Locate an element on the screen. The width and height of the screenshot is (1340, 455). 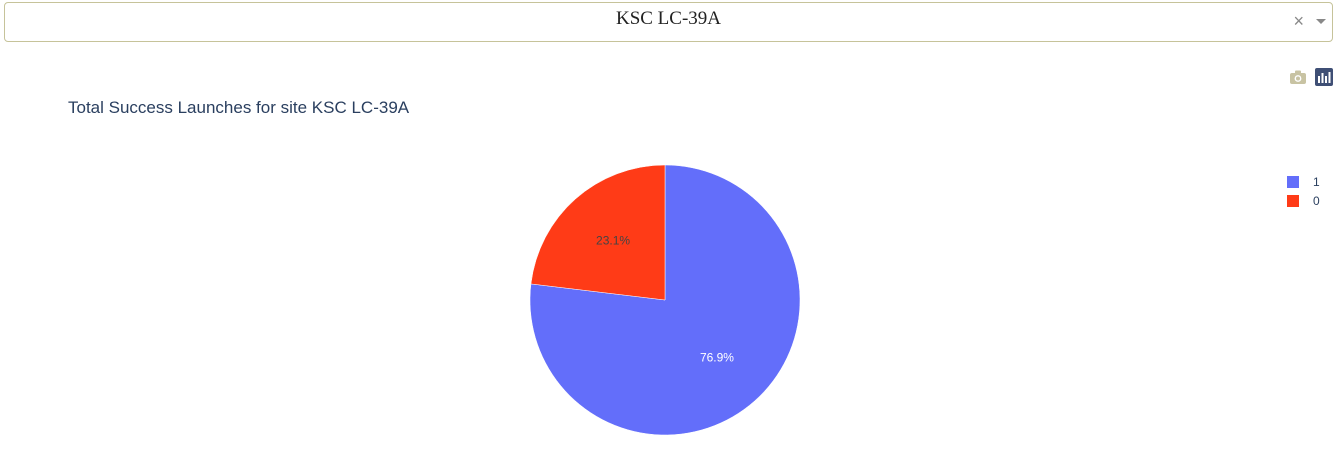
launch-site-dropdown: KSC LC-39A × is located at coordinates (668, 22).